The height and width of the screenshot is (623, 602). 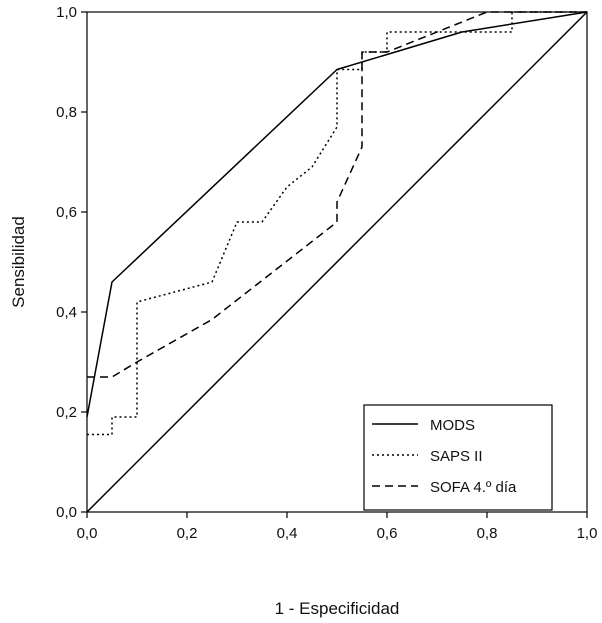 What do you see at coordinates (452, 425) in the screenshot?
I see `legend-label-mods: MODS` at bounding box center [452, 425].